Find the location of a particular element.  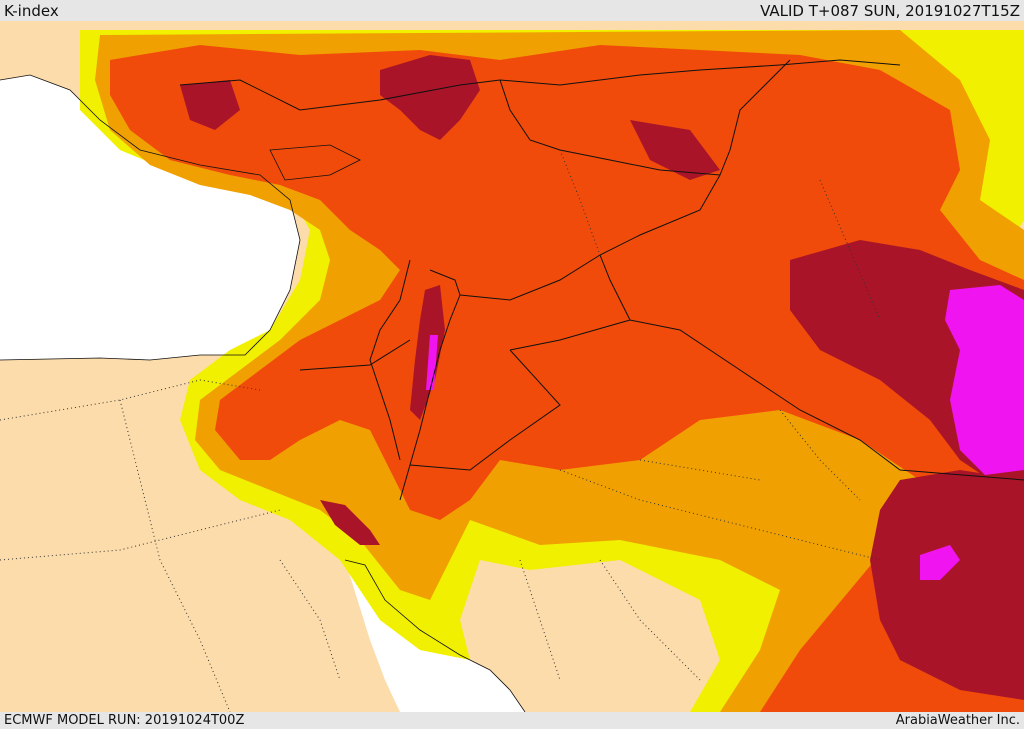

k-field-darkred-northwest is located at coordinates (210, 105).